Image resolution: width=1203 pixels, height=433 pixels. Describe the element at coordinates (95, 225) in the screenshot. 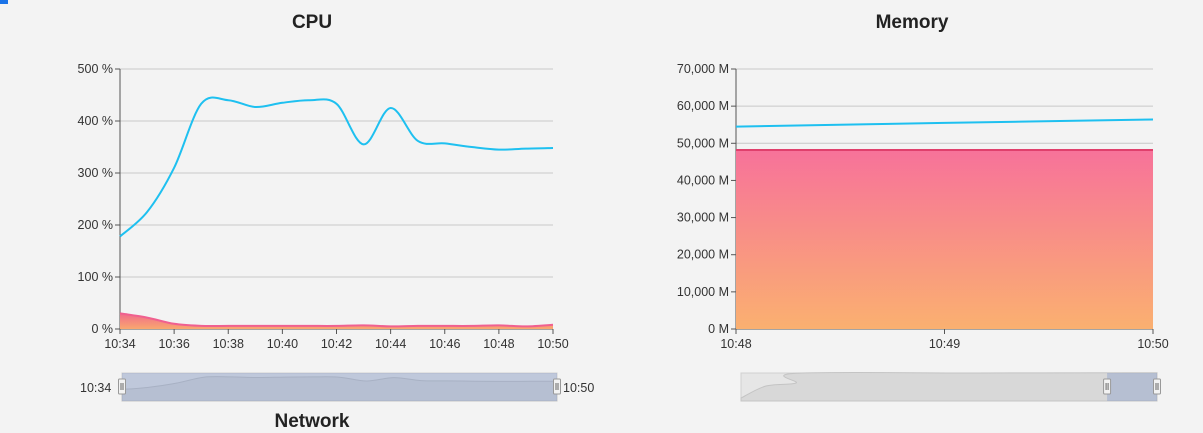

I see `y-tick-label: 200 %` at that location.